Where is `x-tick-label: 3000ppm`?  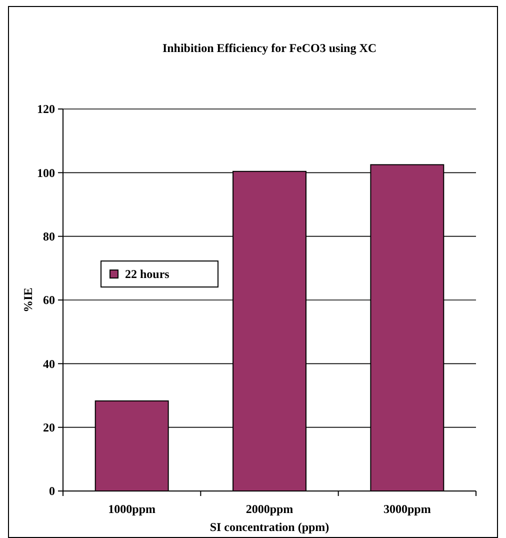 x-tick-label: 3000ppm is located at coordinates (407, 509).